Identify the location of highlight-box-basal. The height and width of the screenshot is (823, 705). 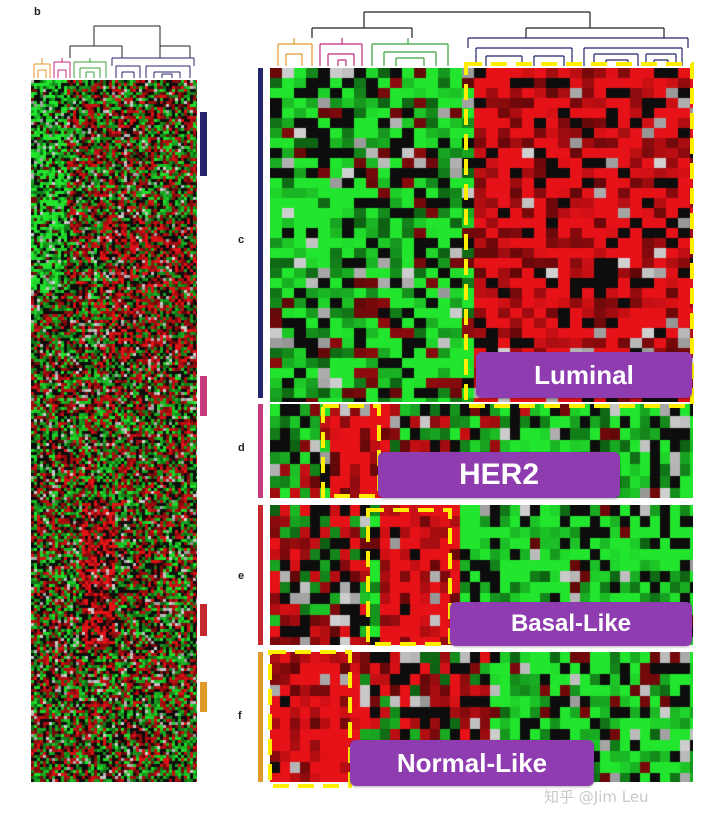
(409, 577).